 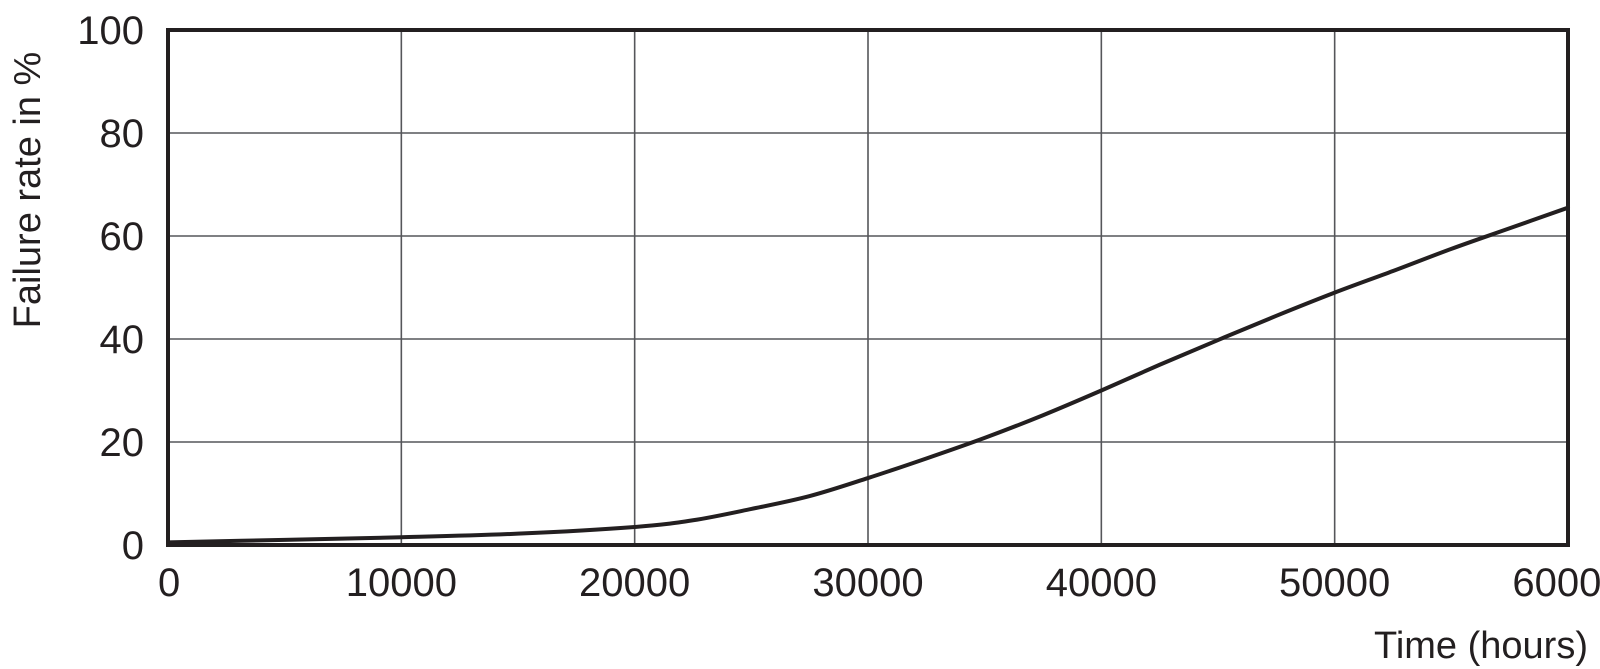 I want to click on x-tick-label: 0, so click(x=169, y=583).